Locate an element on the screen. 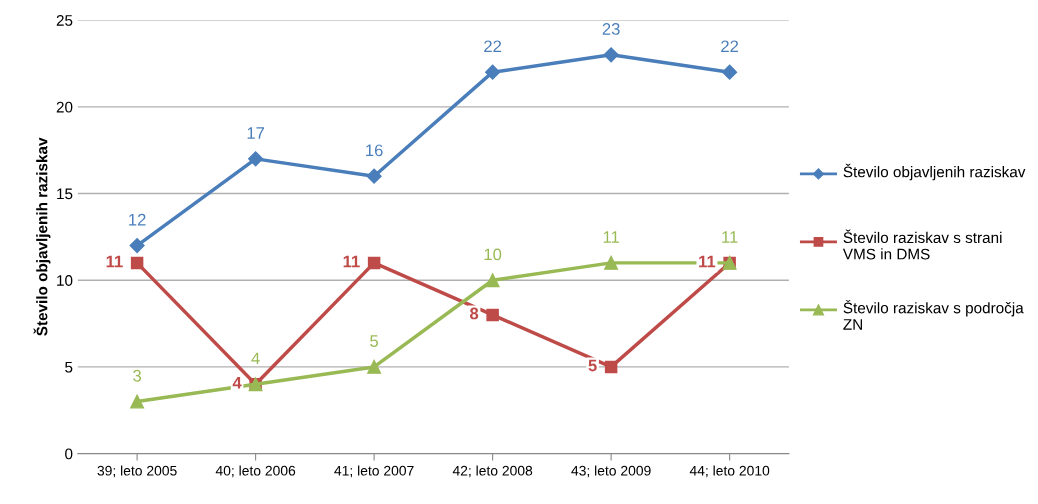 The width and height of the screenshot is (1038, 504). legend-label: Število objavljenih raziskav is located at coordinates (934, 172).